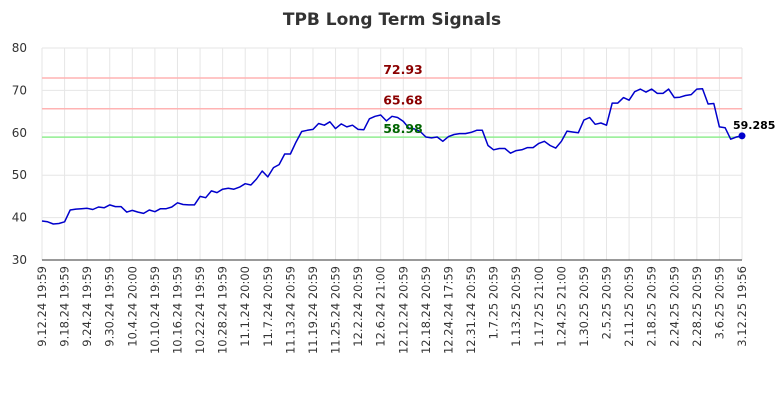 The image size is (784, 400). Describe the element at coordinates (494, 302) in the screenshot. I see `x-tick-label: 1.7.25 20:59` at that location.